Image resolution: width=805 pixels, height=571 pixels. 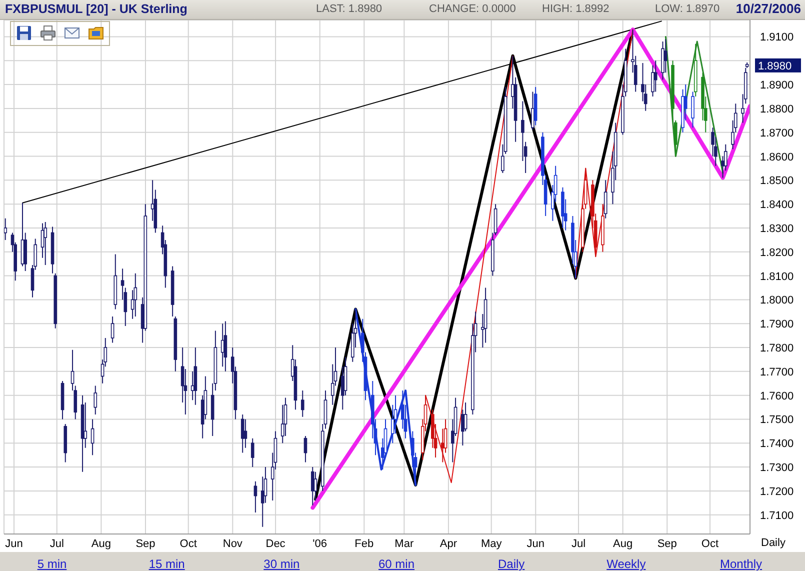 What do you see at coordinates (777, 133) in the screenshot?
I see `y-tick-label: 1.8700` at bounding box center [777, 133].